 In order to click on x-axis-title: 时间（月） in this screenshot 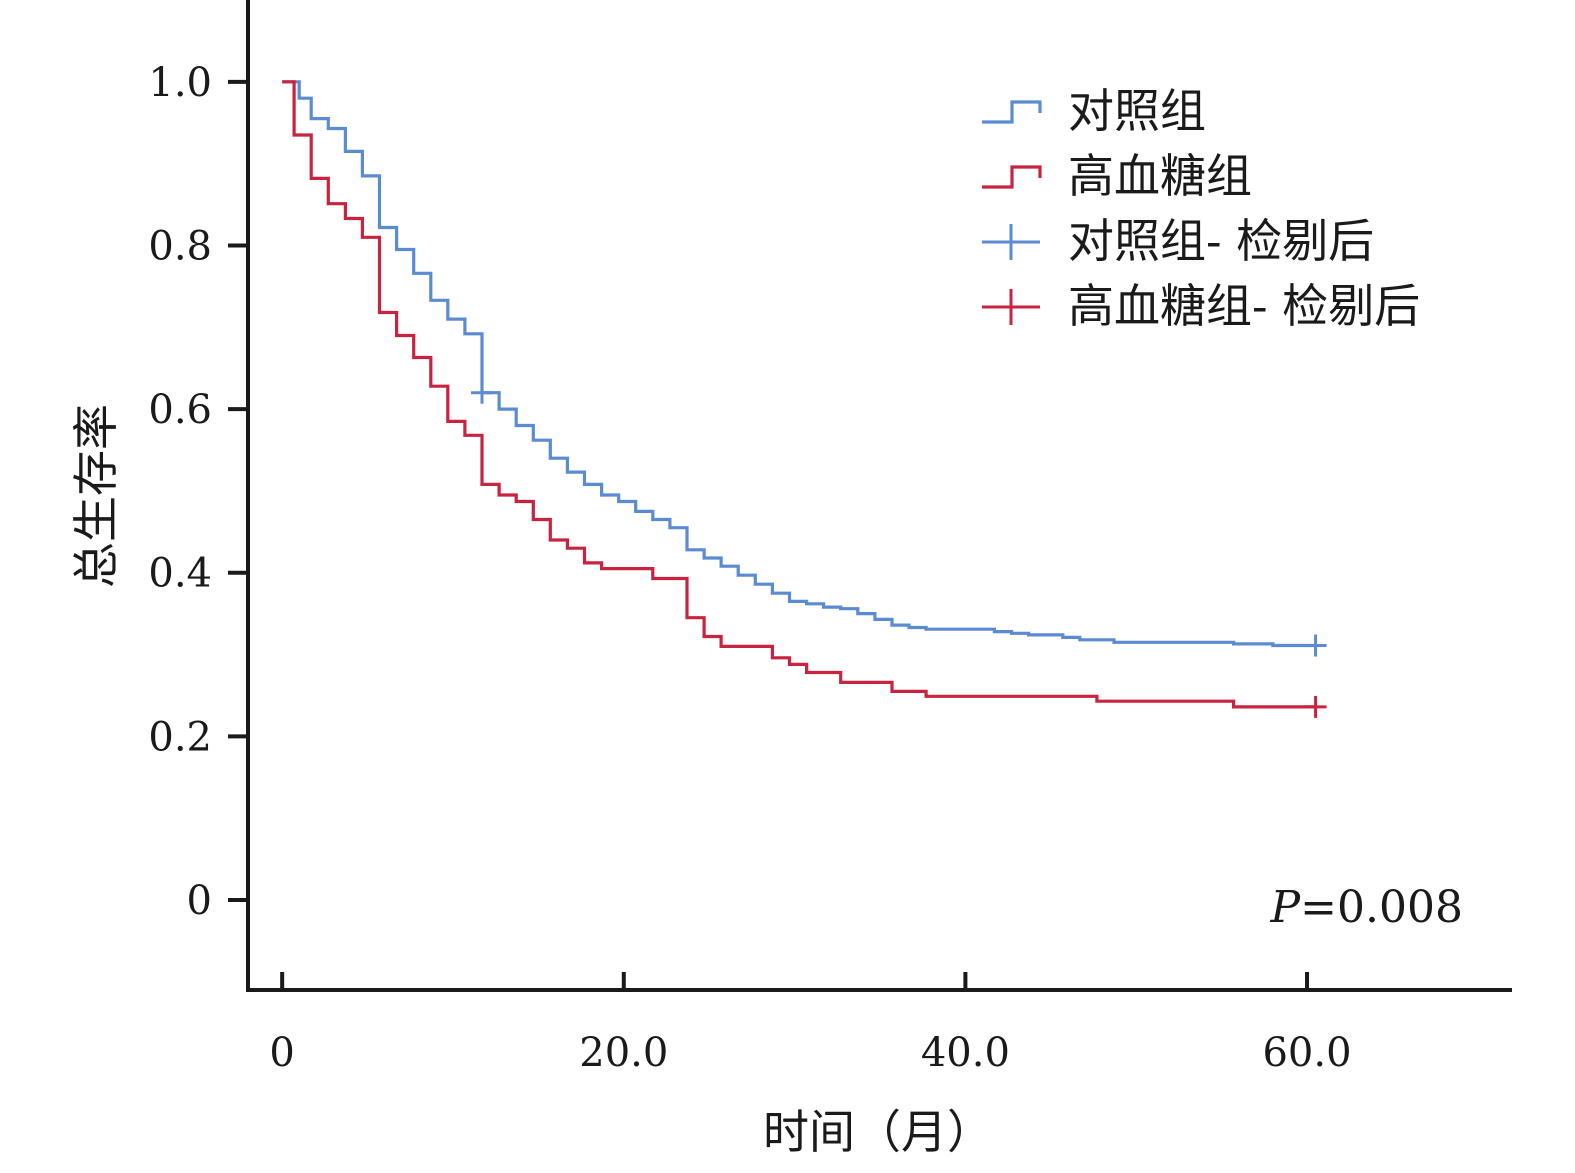, I will do `click(878, 1132)`.